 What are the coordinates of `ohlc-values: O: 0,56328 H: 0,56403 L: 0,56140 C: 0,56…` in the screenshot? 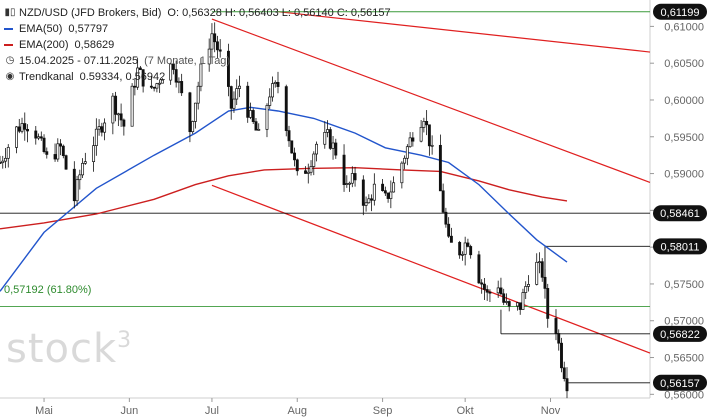 It's located at (279, 13).